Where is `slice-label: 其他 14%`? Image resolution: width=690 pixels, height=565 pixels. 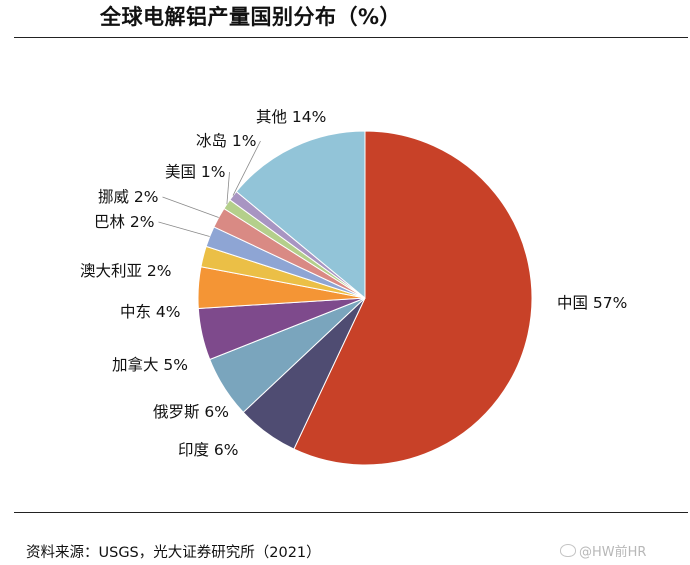
slice-label: 其他 14% is located at coordinates (291, 117).